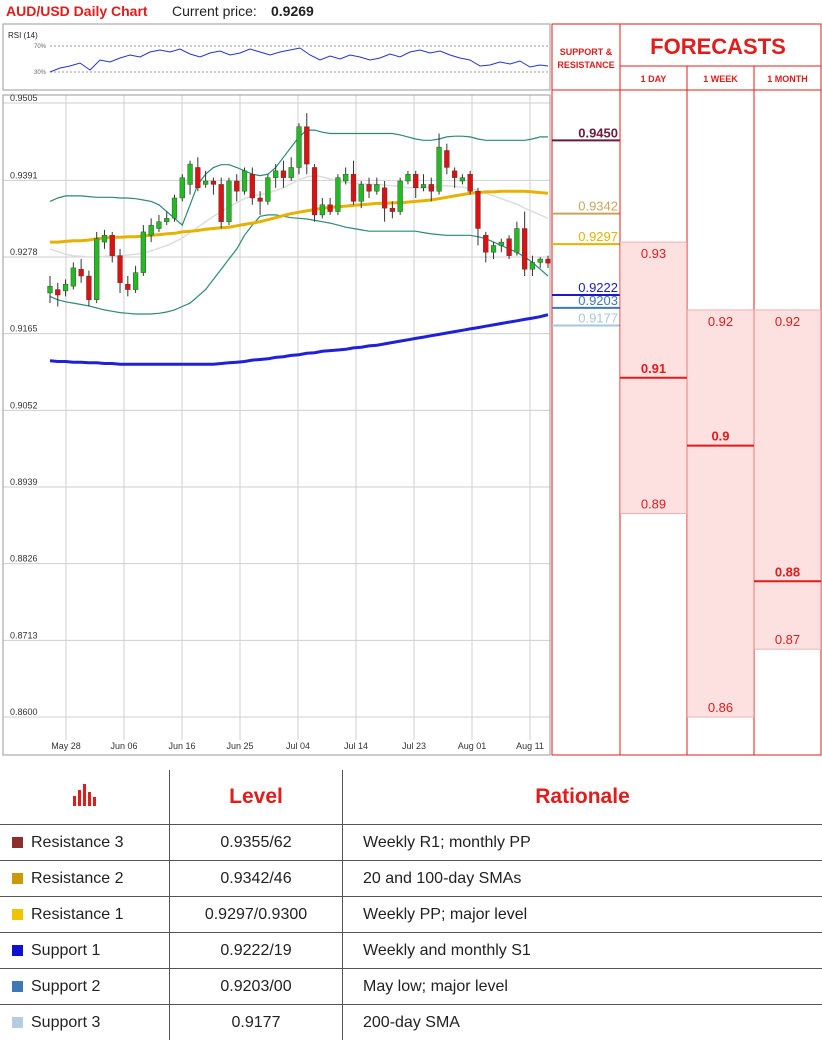  I want to click on level-header: Level, so click(256, 797).